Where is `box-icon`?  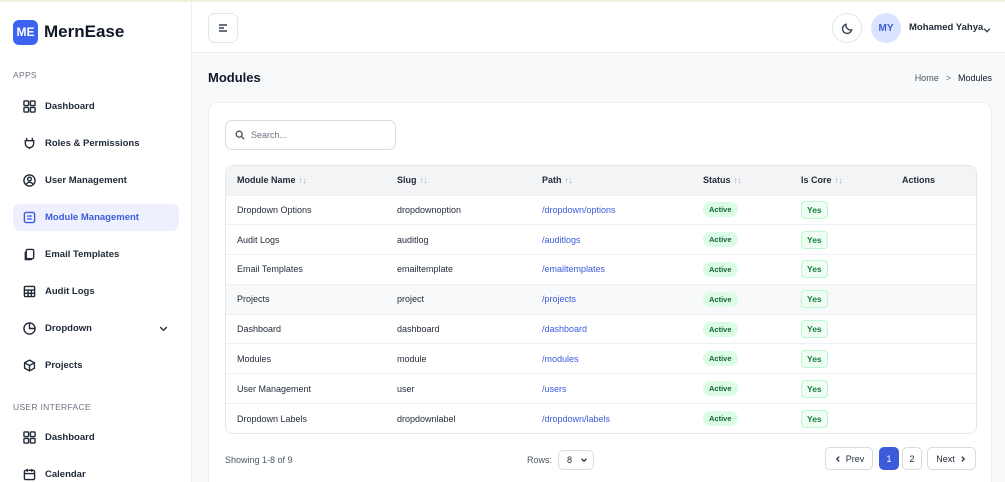
box-icon is located at coordinates (29, 365).